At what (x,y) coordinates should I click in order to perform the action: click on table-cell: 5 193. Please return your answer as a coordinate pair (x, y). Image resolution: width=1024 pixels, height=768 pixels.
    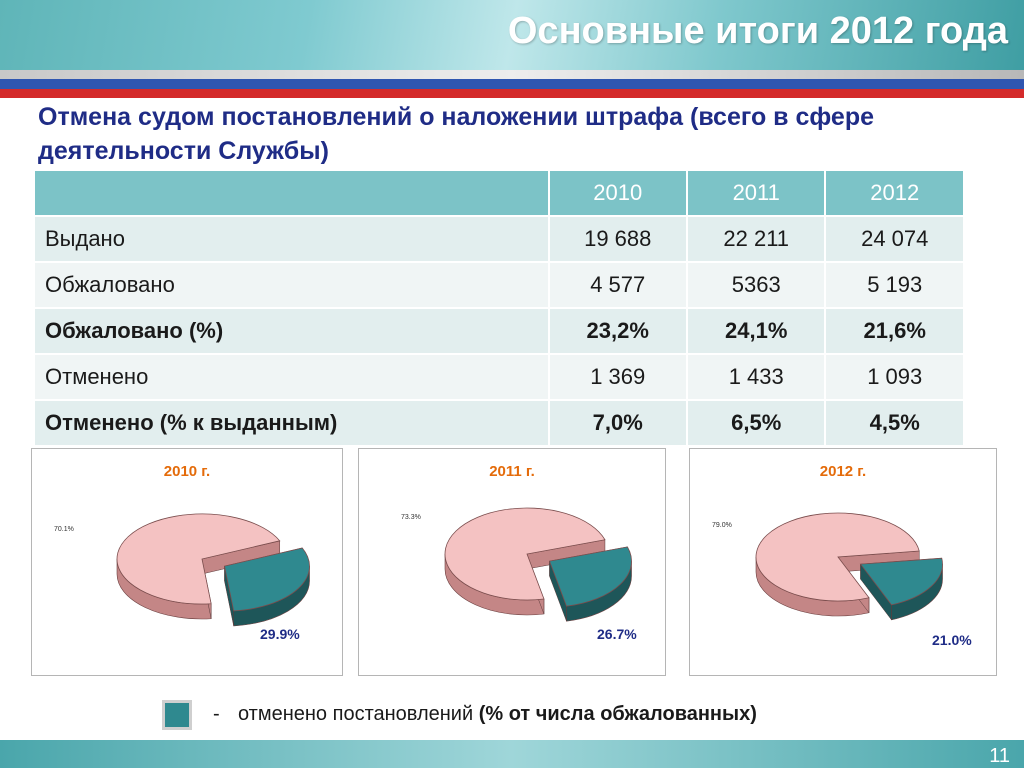
    Looking at the image, I should click on (893, 284).